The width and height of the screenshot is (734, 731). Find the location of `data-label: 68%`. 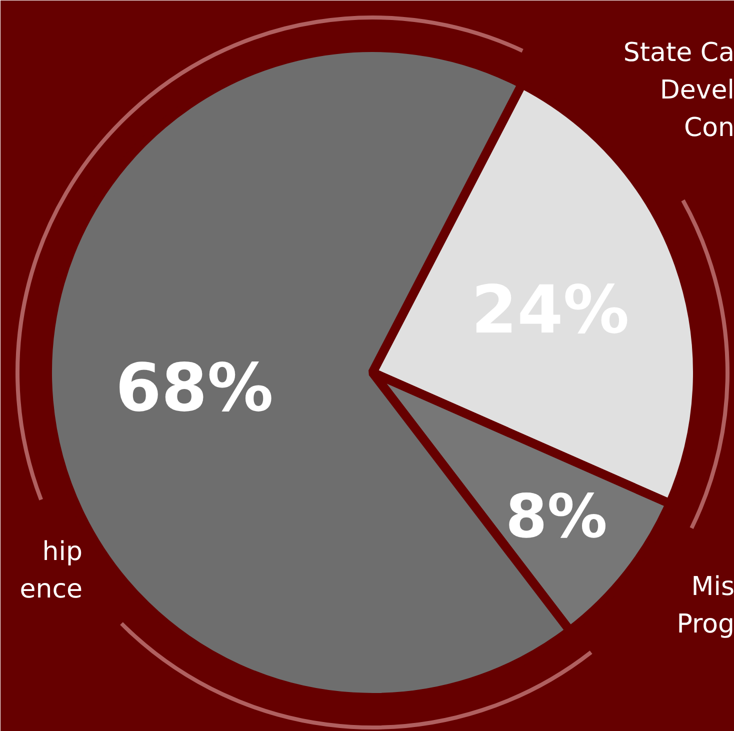

data-label: 68% is located at coordinates (194, 388).